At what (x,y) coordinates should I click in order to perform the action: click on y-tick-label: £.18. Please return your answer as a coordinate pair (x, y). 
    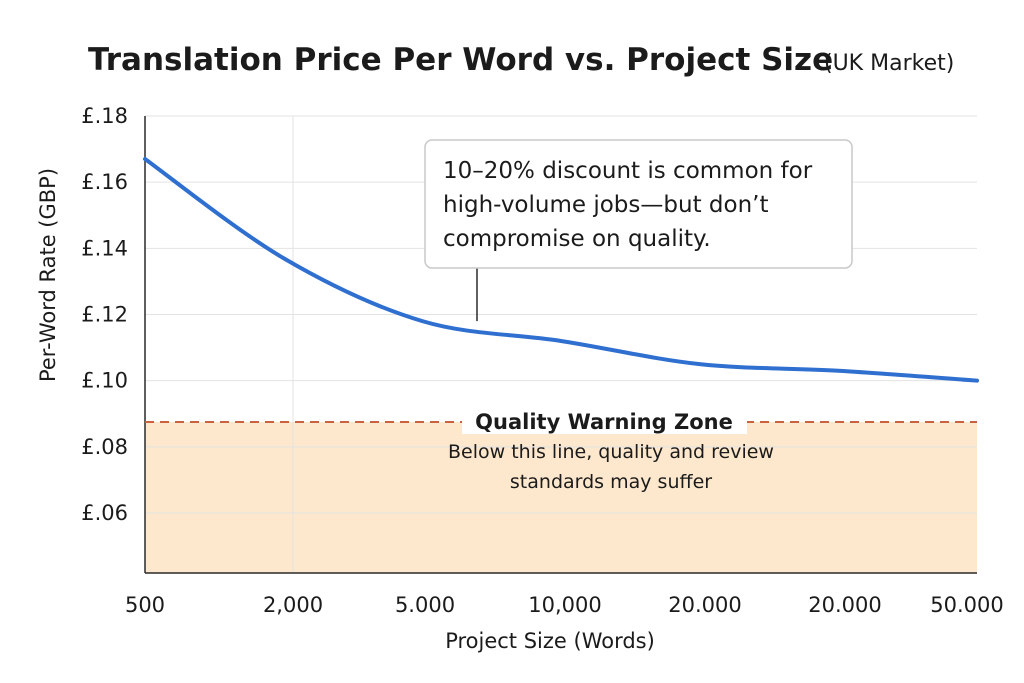
    Looking at the image, I should click on (104, 116).